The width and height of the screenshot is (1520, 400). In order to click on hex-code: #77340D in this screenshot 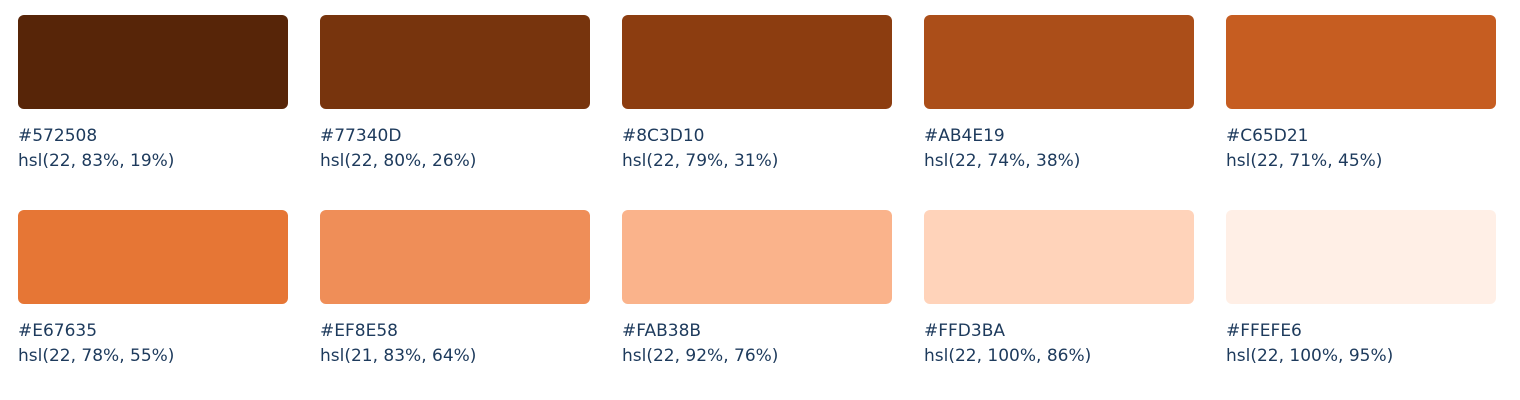, I will do `click(361, 136)`.